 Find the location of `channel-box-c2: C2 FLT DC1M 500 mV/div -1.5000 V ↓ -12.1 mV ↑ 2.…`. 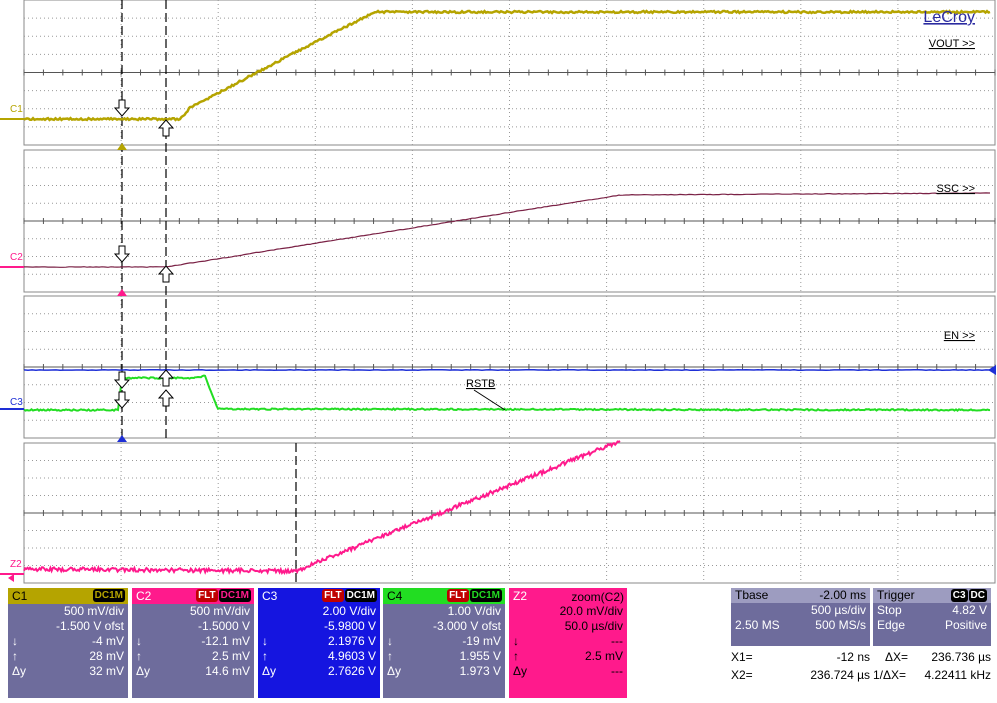

channel-box-c2: C2 FLT DC1M 500 mV/div -1.5000 V ↓ -12.1 mV ↑ 2.… is located at coordinates (193, 643).